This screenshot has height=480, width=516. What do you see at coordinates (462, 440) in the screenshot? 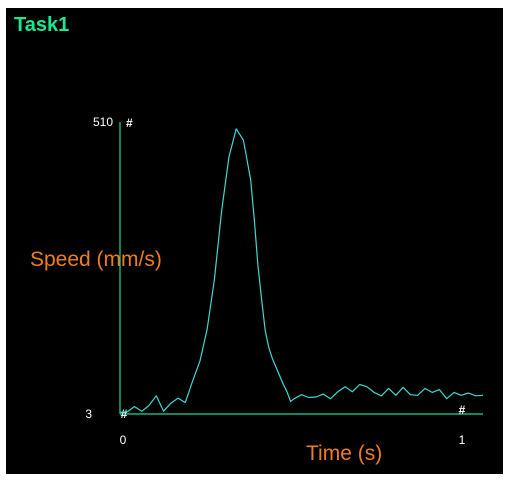
I see `x-tick-label-max: 1` at bounding box center [462, 440].